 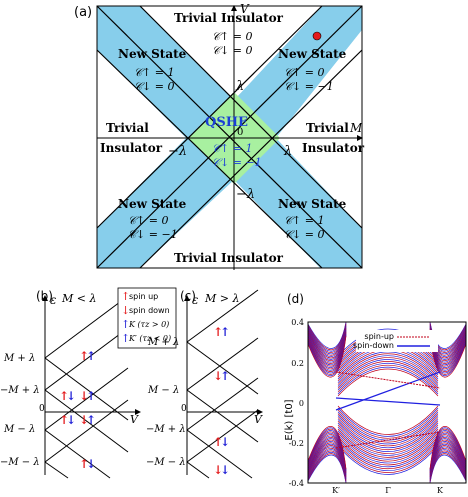 What do you see at coordinates (19, 429) in the screenshot?
I see `panel-b-ylabel-3: M − λ` at bounding box center [19, 429].